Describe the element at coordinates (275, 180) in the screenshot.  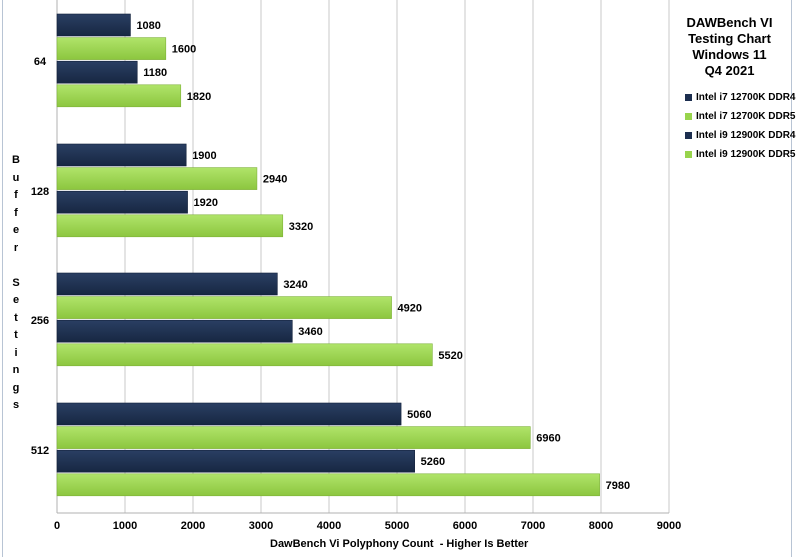
I see `data-label: 2940` at that location.